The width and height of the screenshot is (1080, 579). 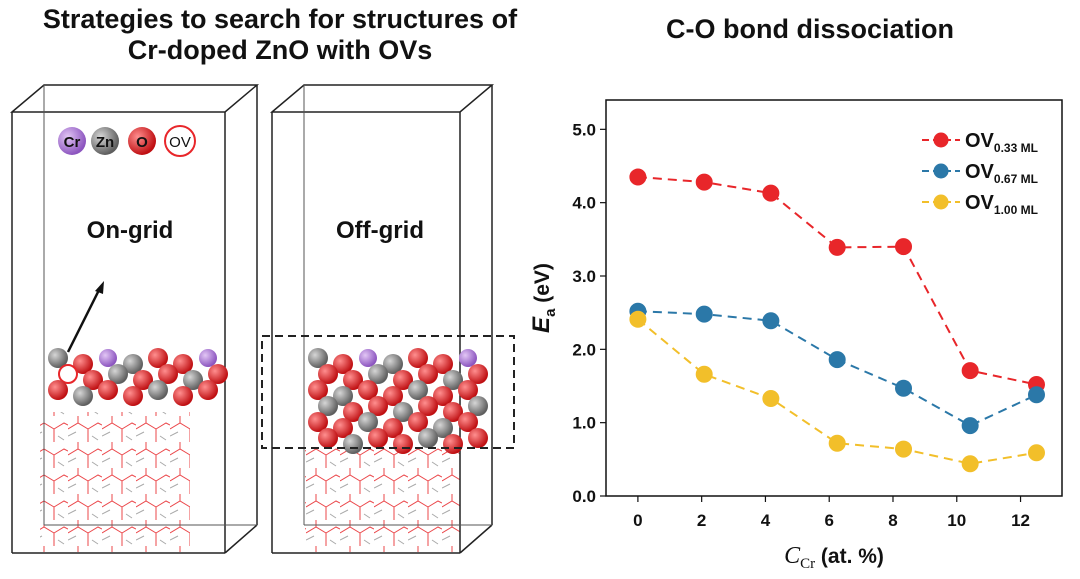 What do you see at coordinates (584, 276) in the screenshot?
I see `y-tick-label: 3.0` at bounding box center [584, 276].